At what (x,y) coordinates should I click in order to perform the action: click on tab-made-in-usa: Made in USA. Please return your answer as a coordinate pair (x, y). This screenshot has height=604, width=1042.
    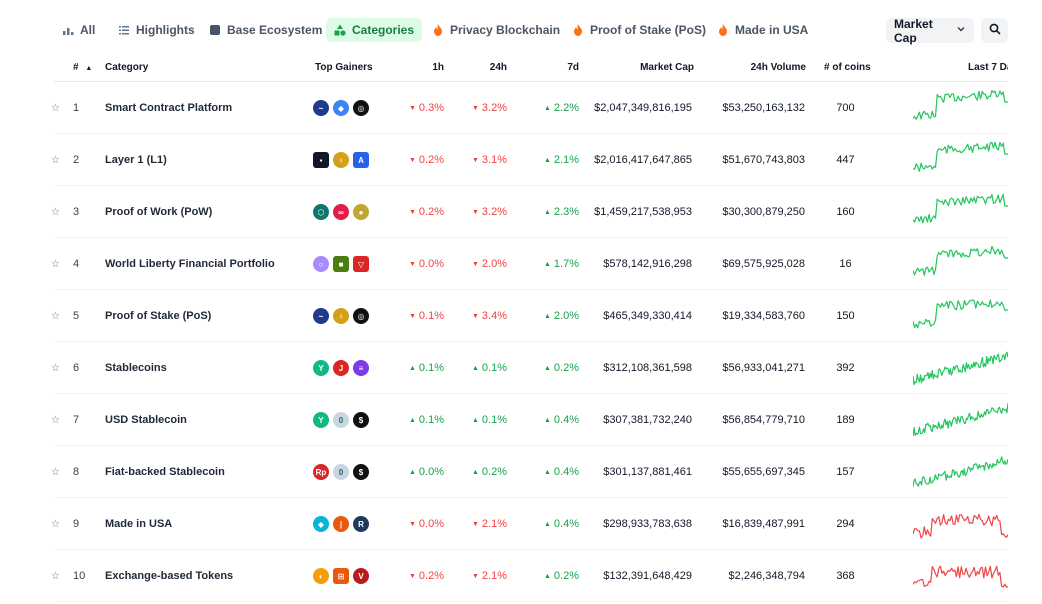
    Looking at the image, I should click on (762, 30).